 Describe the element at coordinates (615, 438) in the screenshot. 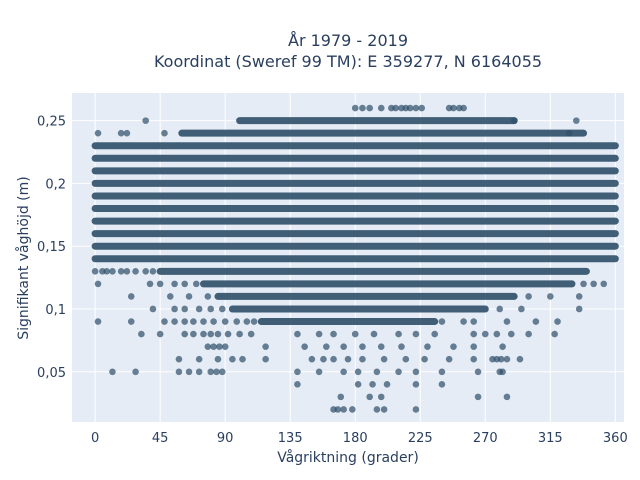

I see `x-tick-label: 360` at that location.